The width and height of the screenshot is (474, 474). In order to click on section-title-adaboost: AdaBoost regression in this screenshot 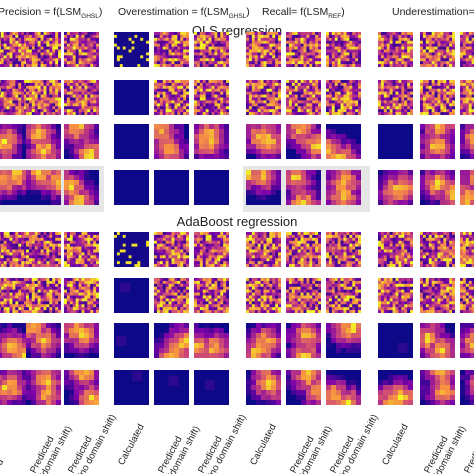, I will do `click(237, 221)`.